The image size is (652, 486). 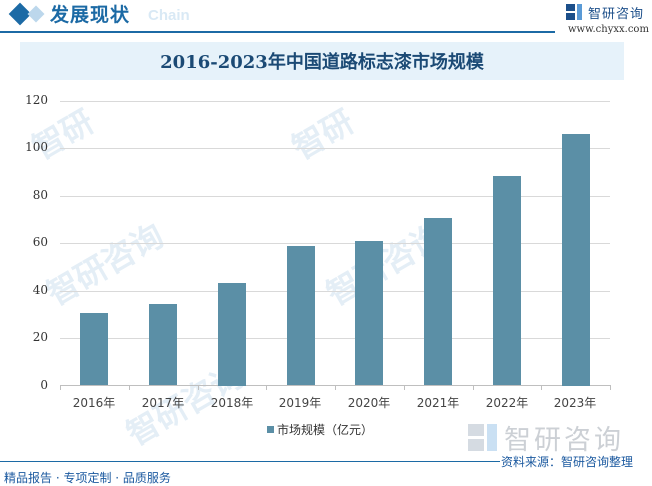 I want to click on footer-divider, so click(x=250, y=461).